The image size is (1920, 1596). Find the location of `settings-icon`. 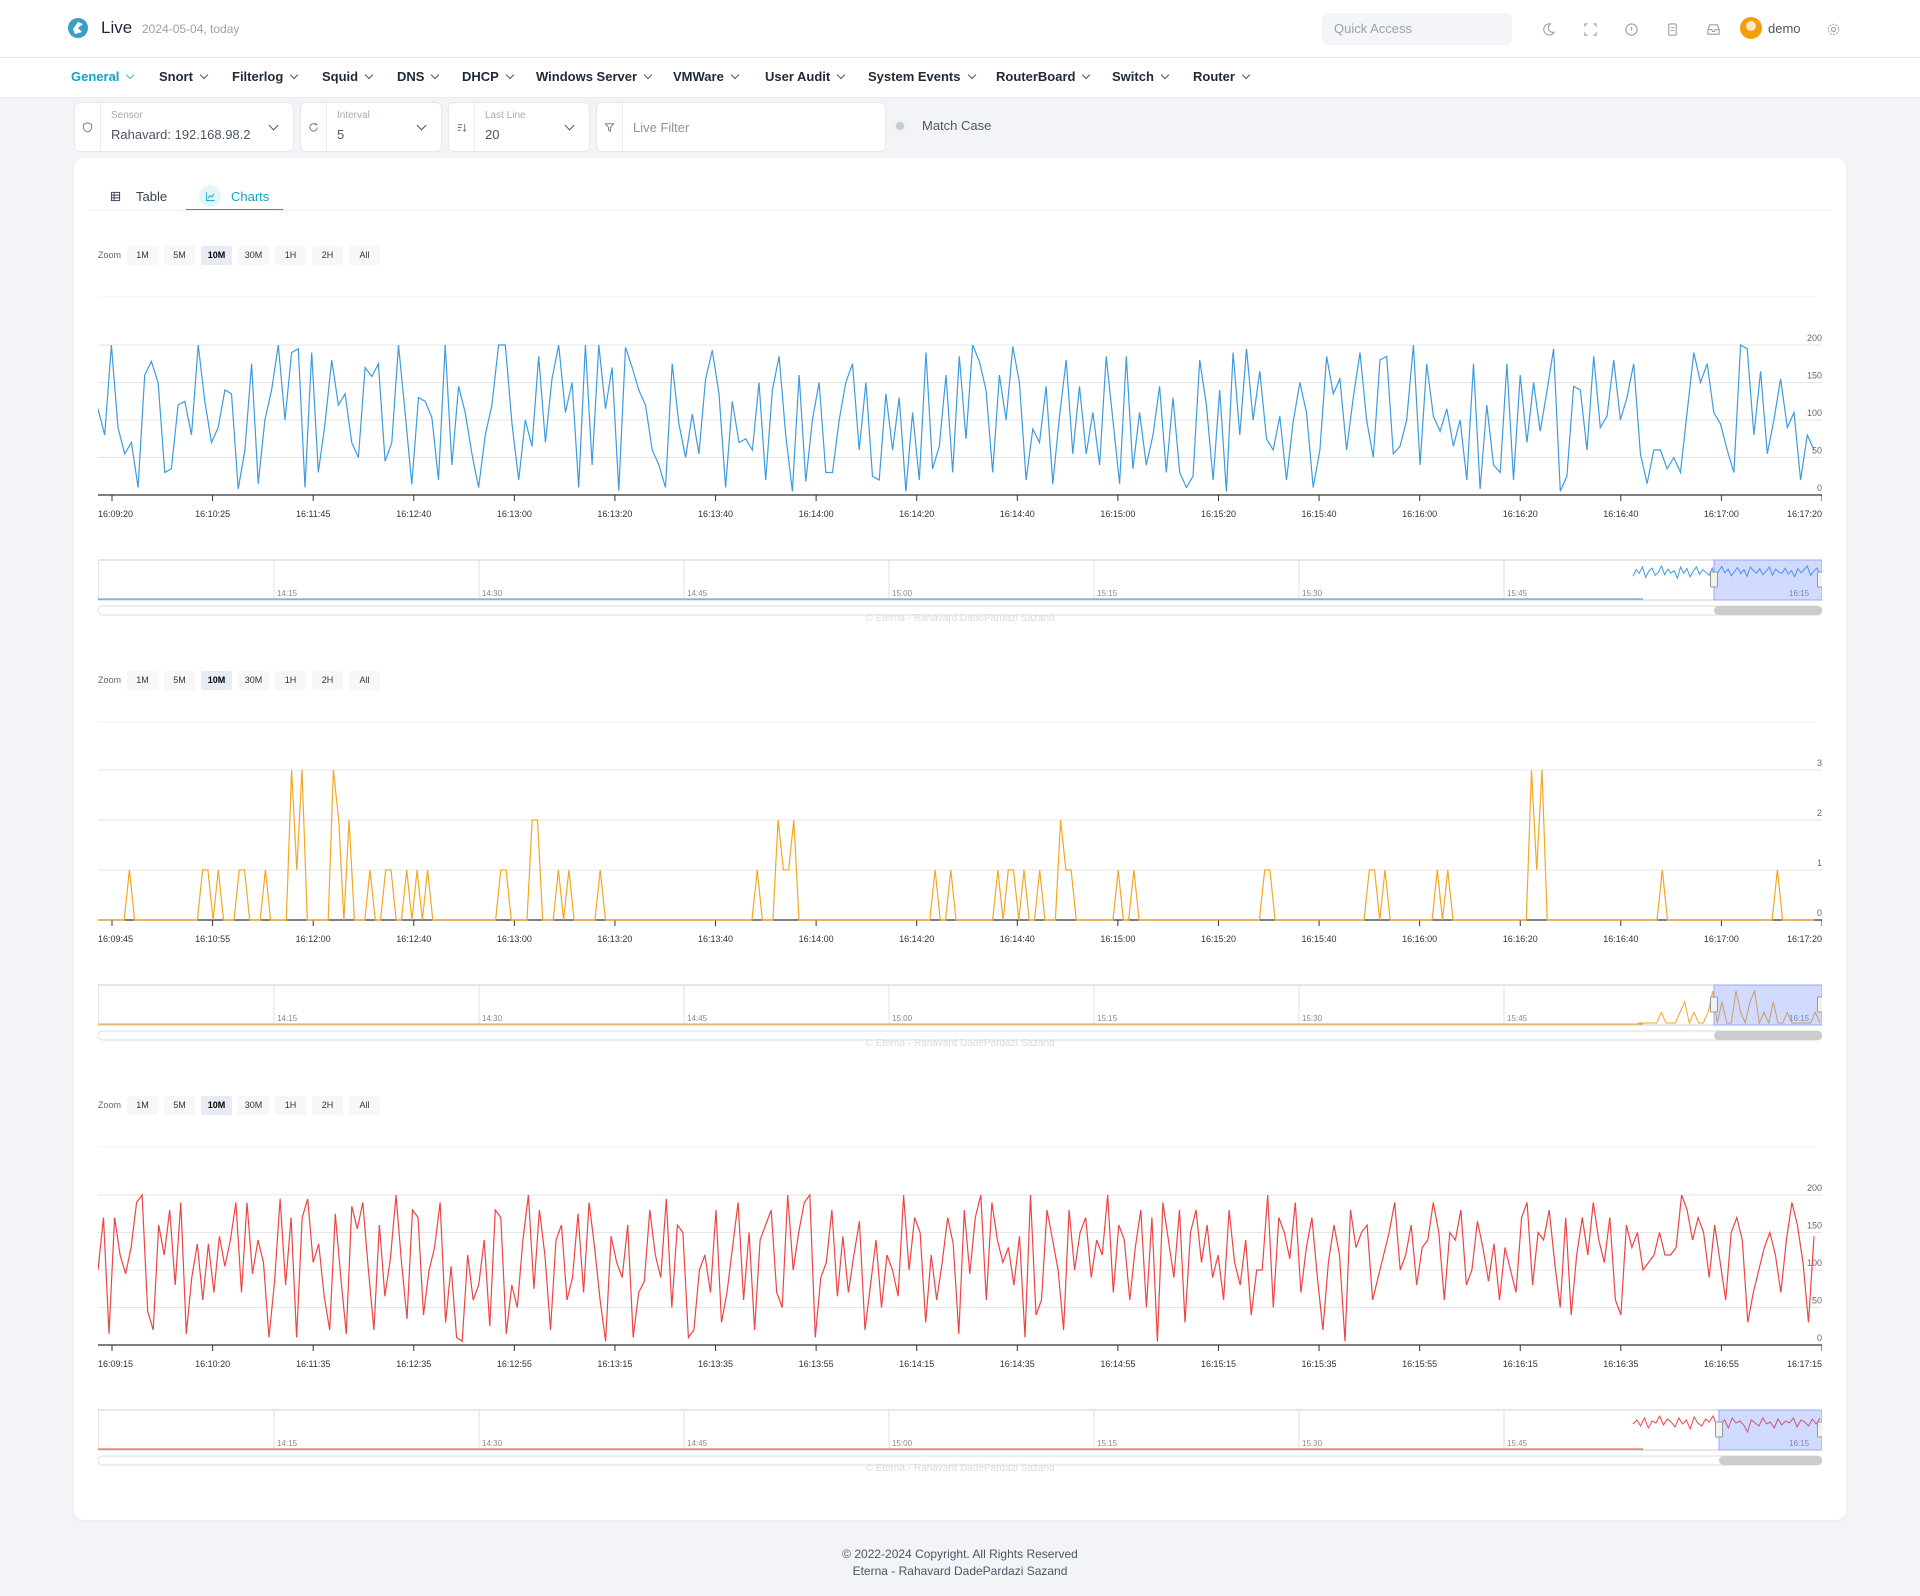

settings-icon is located at coordinates (1833, 29).